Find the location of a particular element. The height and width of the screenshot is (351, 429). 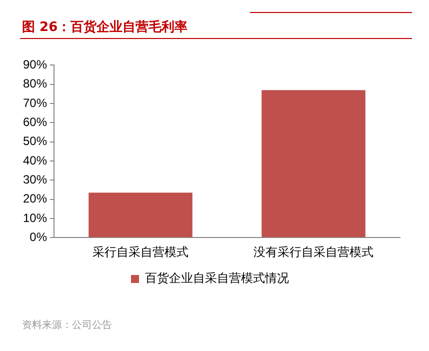

y-tick-label: 60% is located at coordinates (35, 121).